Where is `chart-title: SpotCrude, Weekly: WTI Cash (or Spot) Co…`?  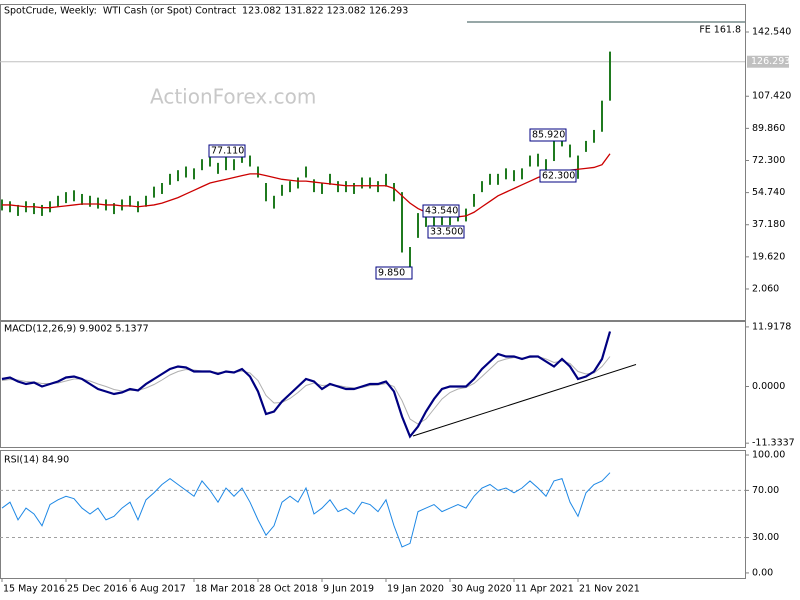 chart-title: SpotCrude, Weekly: WTI Cash (or Spot) Co… is located at coordinates (206, 11).